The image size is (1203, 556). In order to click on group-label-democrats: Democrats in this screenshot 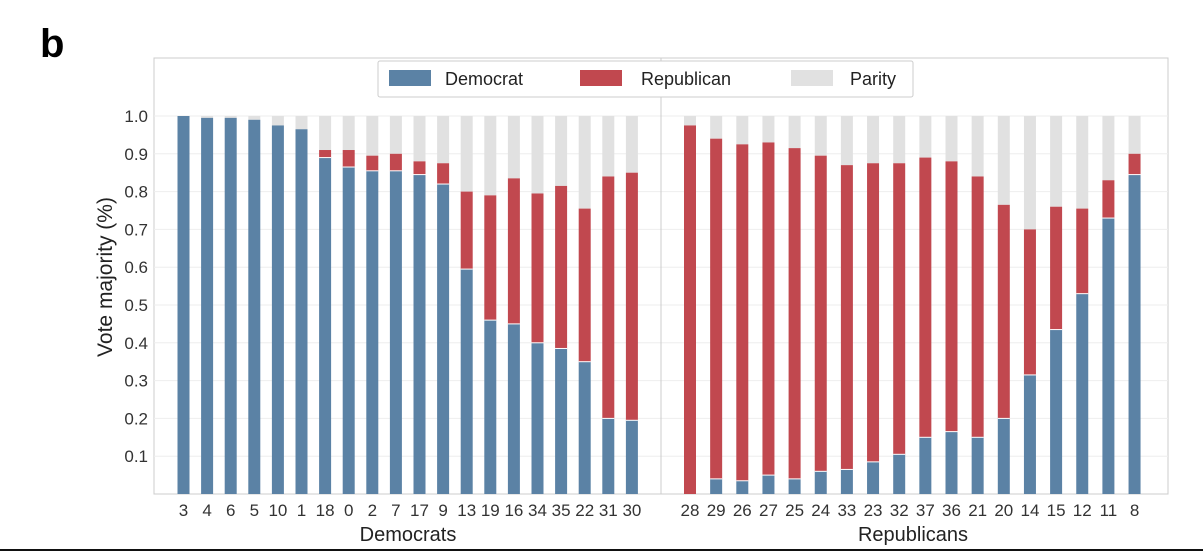, I will do `click(408, 535)`.